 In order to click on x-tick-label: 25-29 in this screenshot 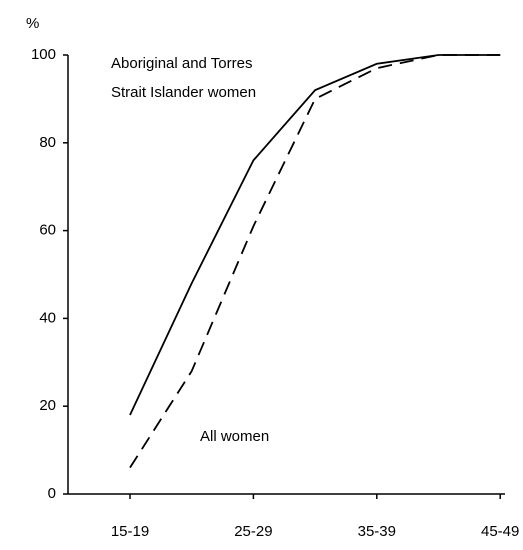, I will do `click(253, 531)`.